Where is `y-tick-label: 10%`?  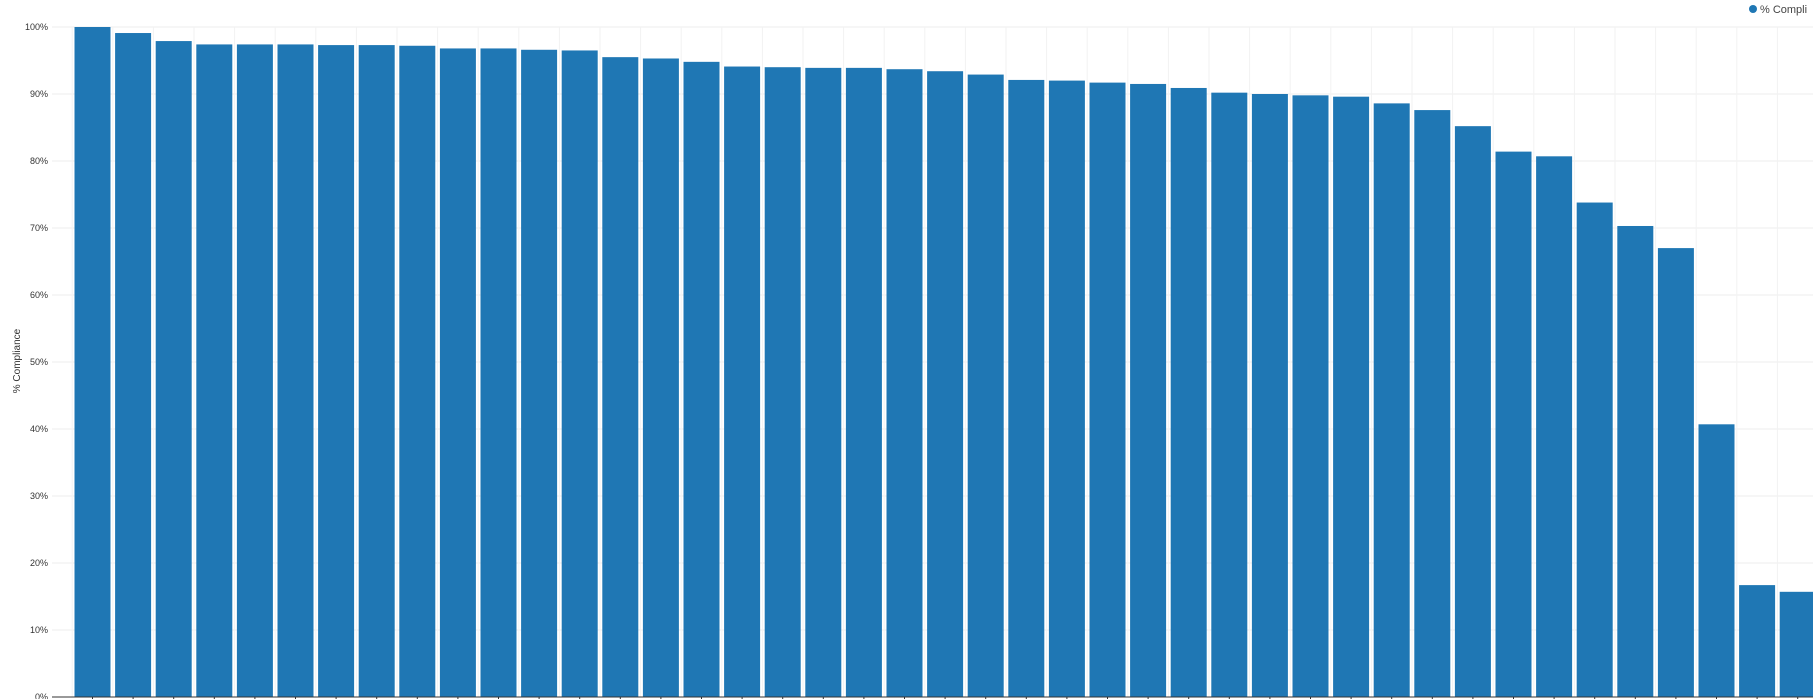
y-tick-label: 10% is located at coordinates (39, 630).